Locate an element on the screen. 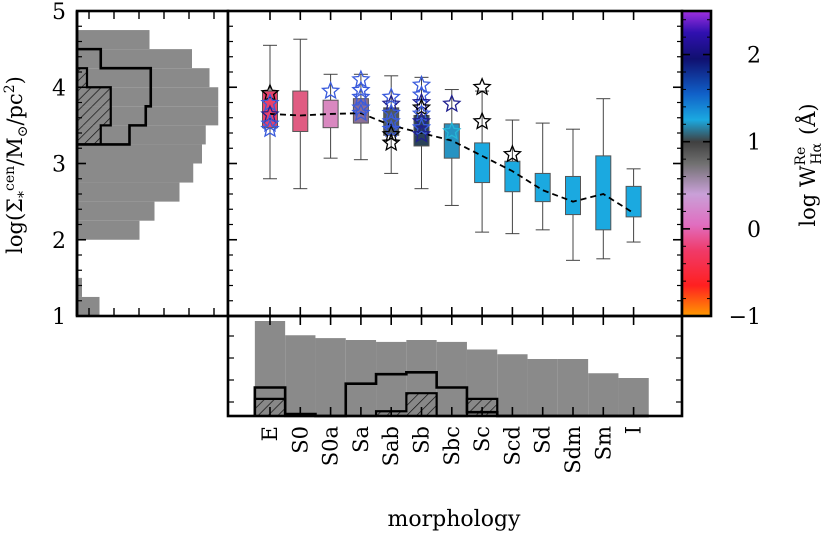  x-tick-label: Sc is located at coordinates (482, 439).